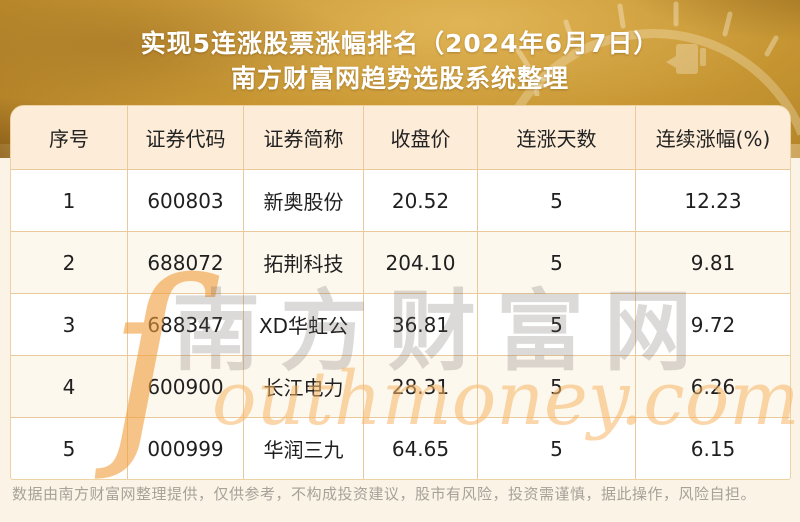 The height and width of the screenshot is (522, 800). I want to click on header-cell-name: 证券简称, so click(304, 137).